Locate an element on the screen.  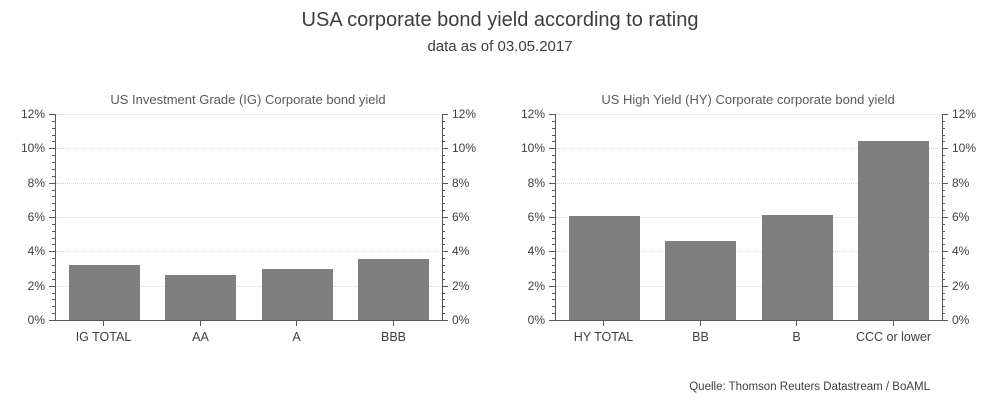
y-axis-label: 4% is located at coordinates (536, 251).